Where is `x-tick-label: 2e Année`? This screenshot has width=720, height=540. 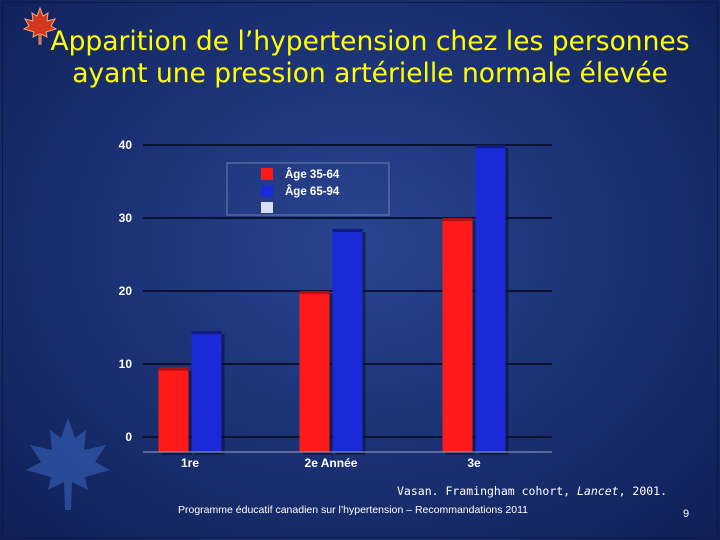
x-tick-label: 2e Année is located at coordinates (331, 463).